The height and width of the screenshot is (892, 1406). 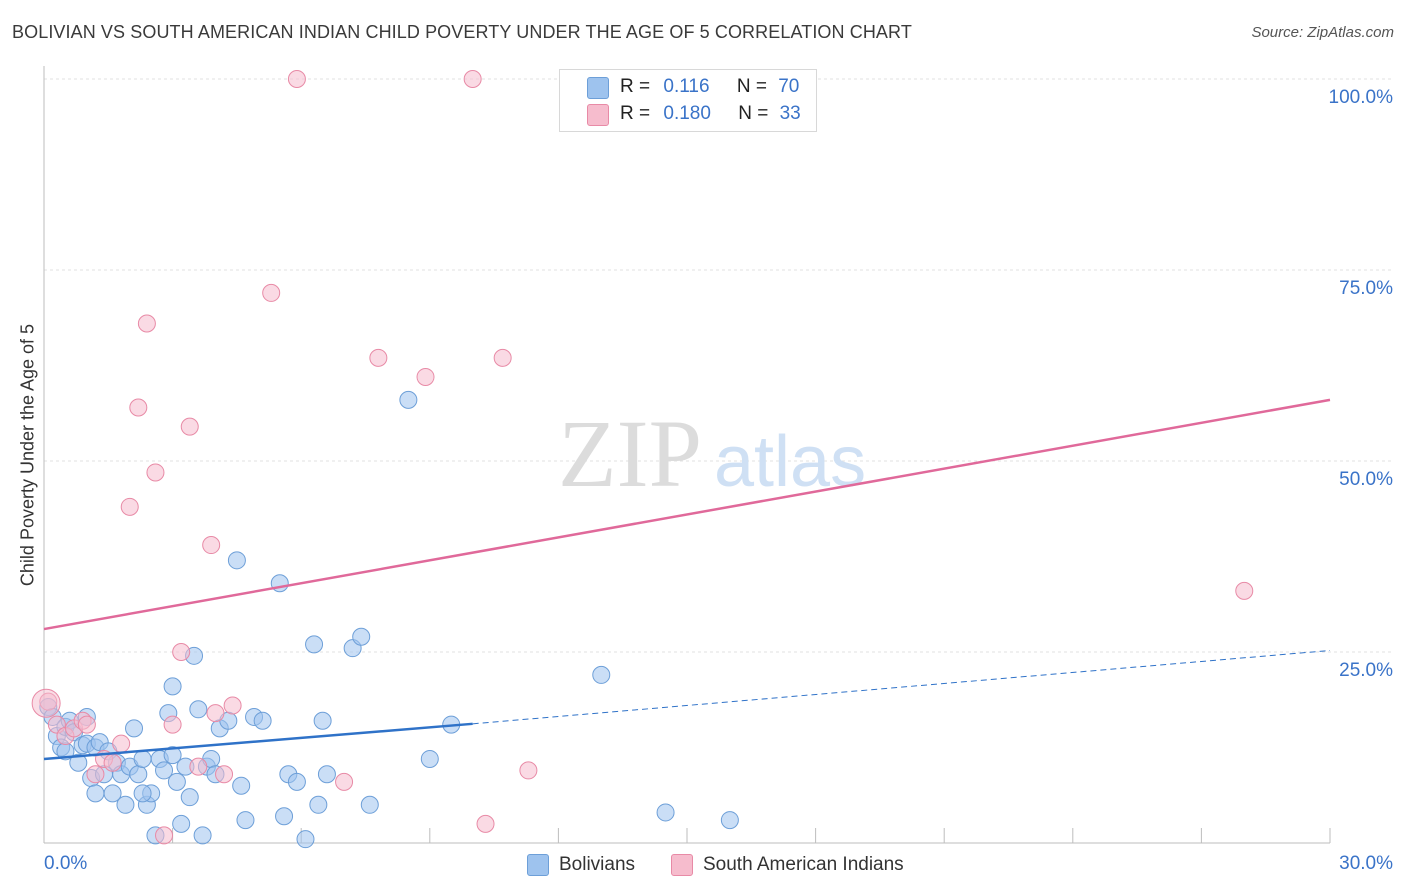 I want to click on legend-swatch-south-american-indians, so click(x=598, y=115).